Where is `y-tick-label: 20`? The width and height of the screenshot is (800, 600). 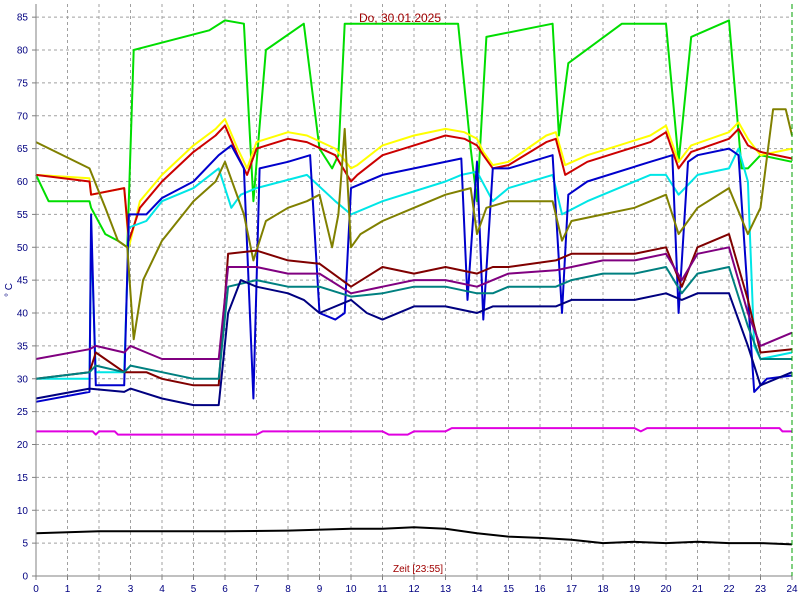
y-tick-label: 20 is located at coordinates (23, 445).